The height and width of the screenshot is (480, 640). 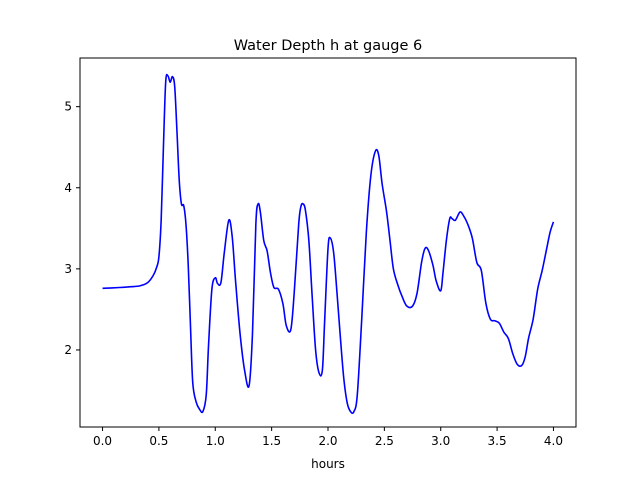 What do you see at coordinates (271, 441) in the screenshot?
I see `x-tick-label: 1.5` at bounding box center [271, 441].